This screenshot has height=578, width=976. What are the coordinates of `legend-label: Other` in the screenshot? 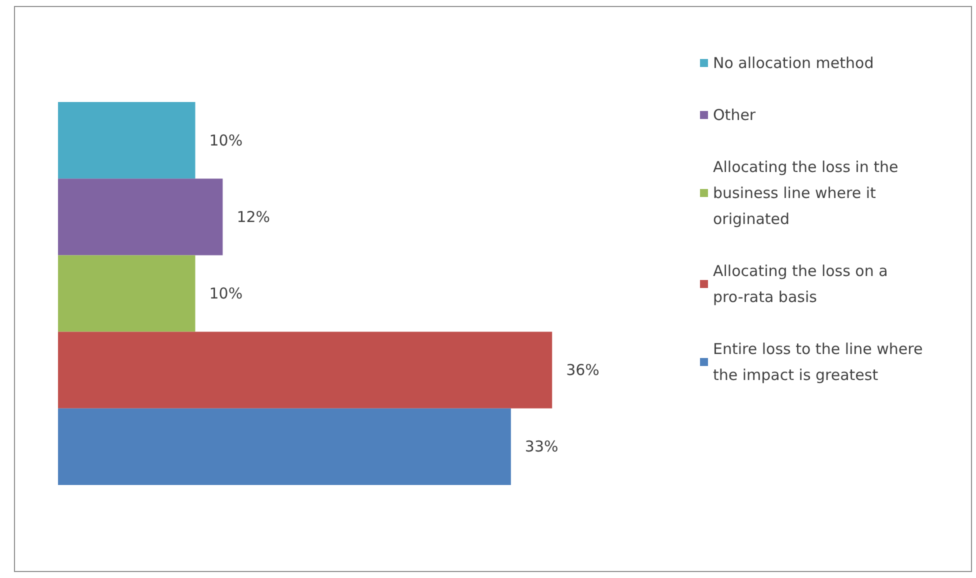 It's located at (734, 115).